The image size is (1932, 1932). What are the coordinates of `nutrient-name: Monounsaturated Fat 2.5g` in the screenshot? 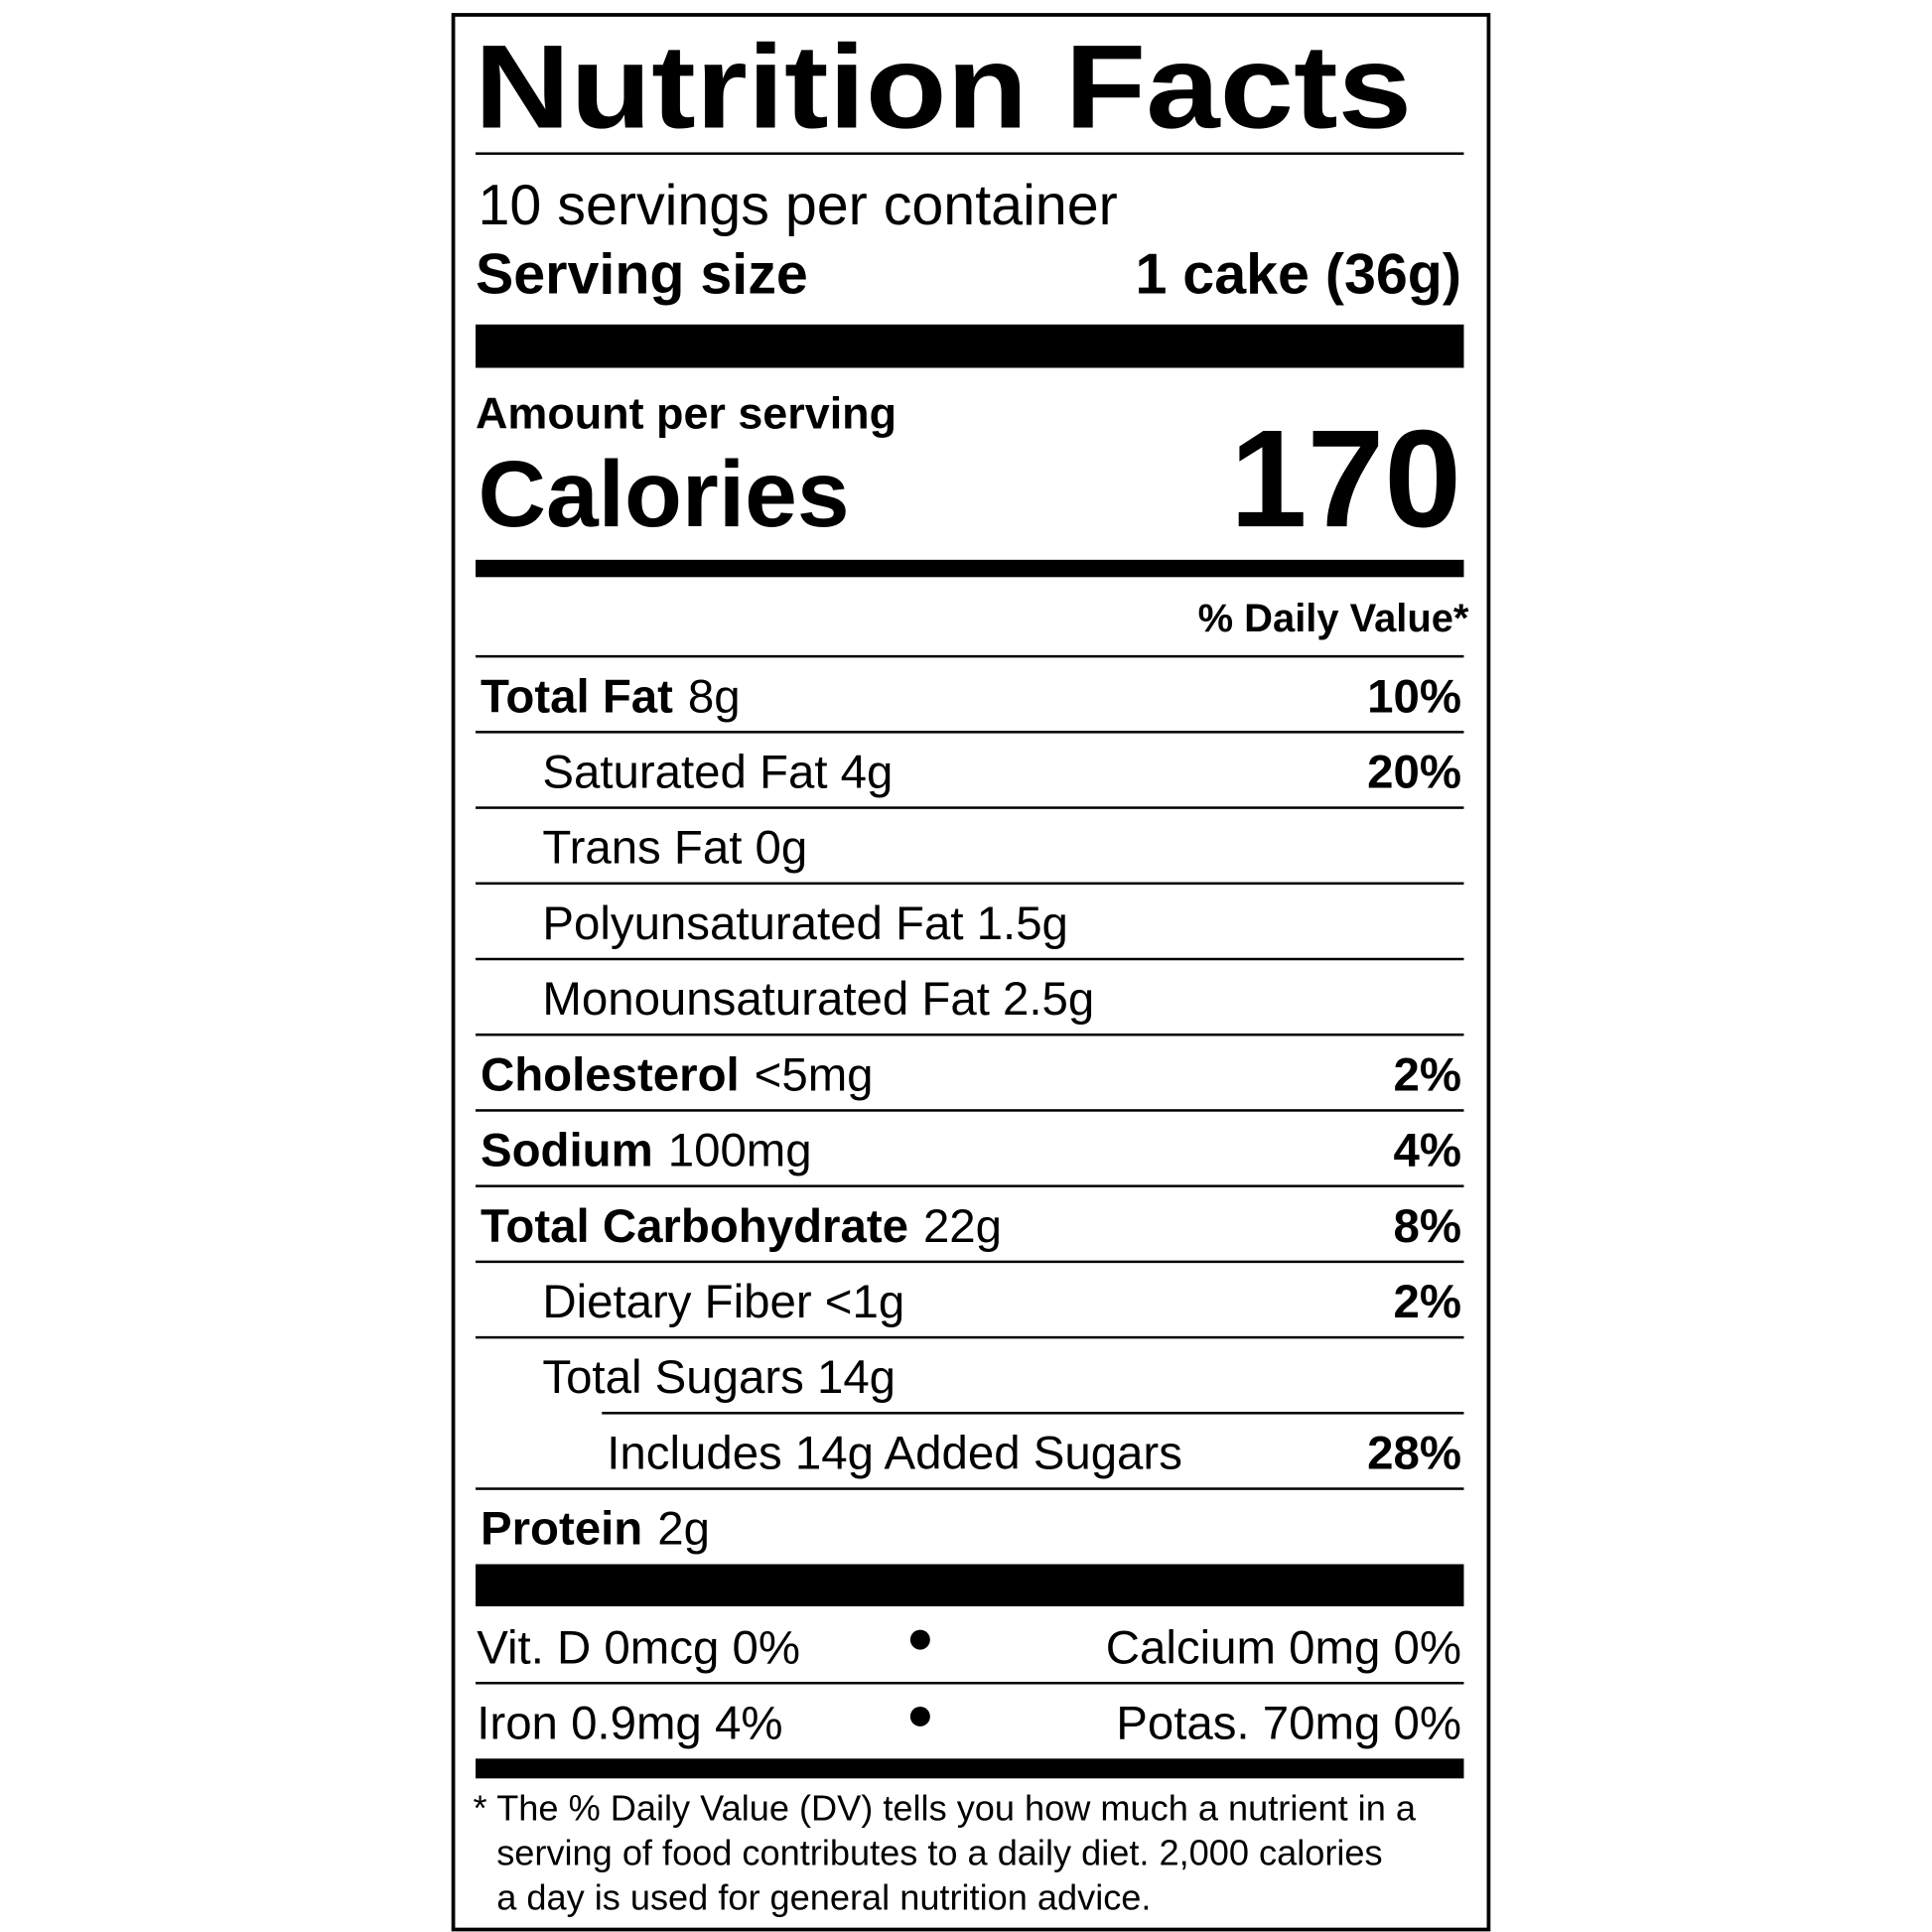 It's located at (818, 1000).